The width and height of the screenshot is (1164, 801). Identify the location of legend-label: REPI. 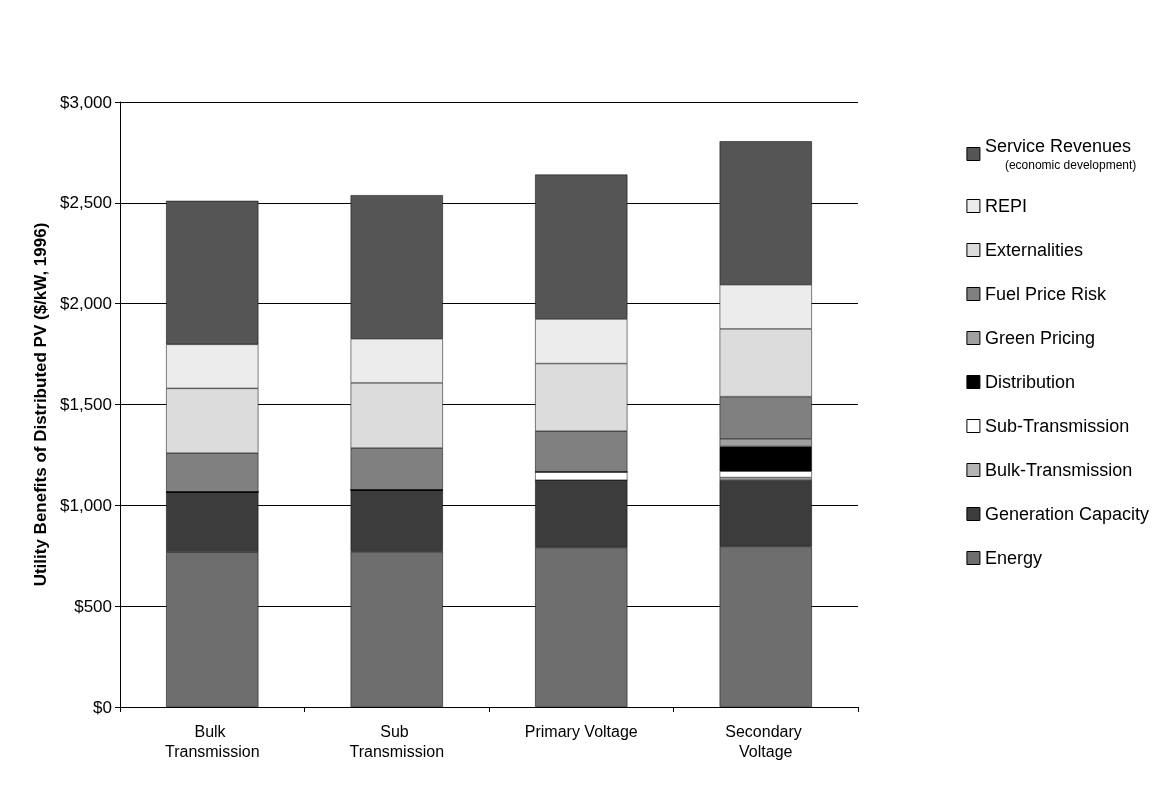
(1005, 206).